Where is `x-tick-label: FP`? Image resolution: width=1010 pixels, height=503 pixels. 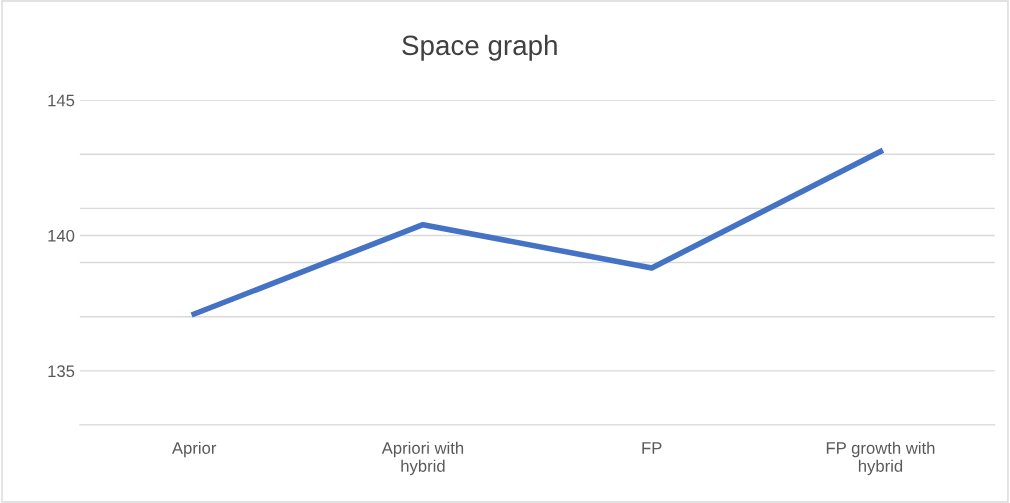 x-tick-label: FP is located at coordinates (652, 448).